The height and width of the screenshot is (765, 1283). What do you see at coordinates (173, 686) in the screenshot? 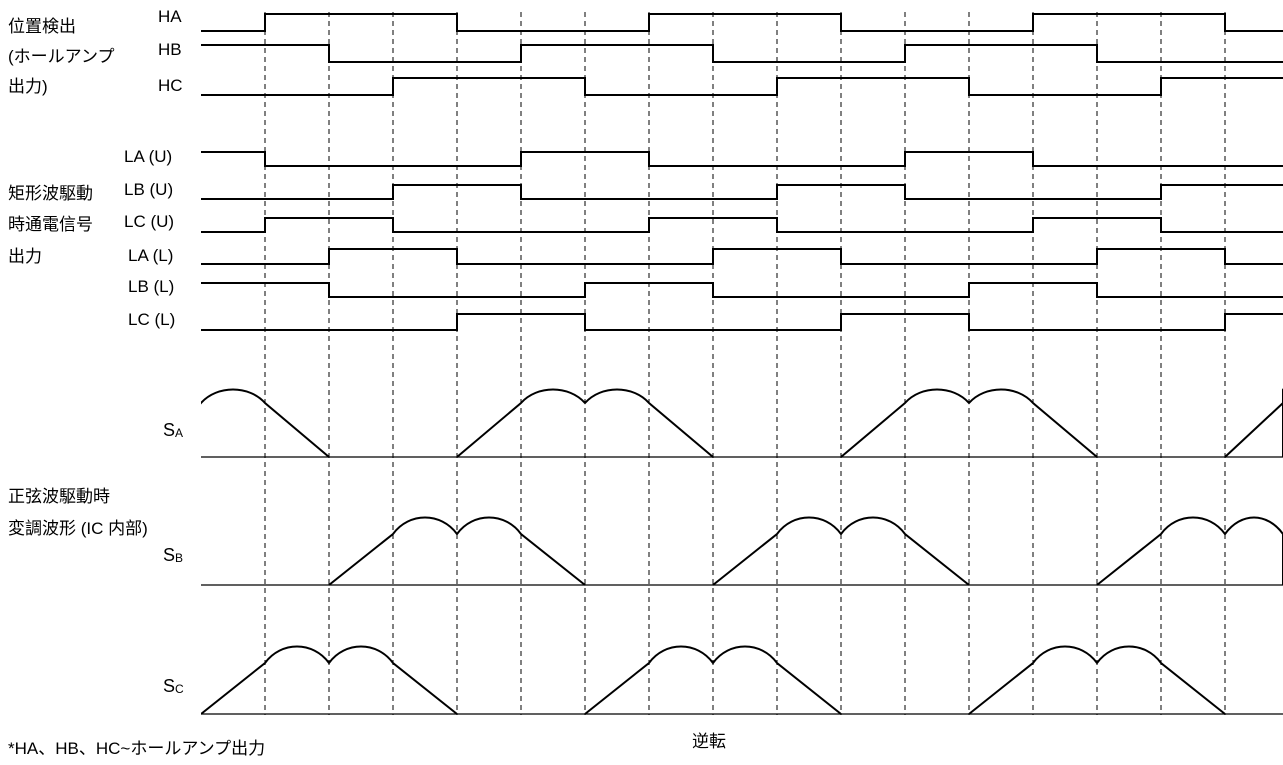
I see `wave-label-sc: SC` at bounding box center [173, 686].